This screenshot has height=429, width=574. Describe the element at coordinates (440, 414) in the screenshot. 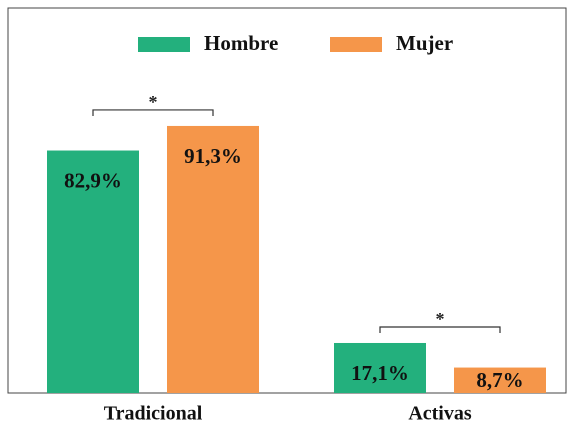

I see `x-tick-label: Activas` at that location.